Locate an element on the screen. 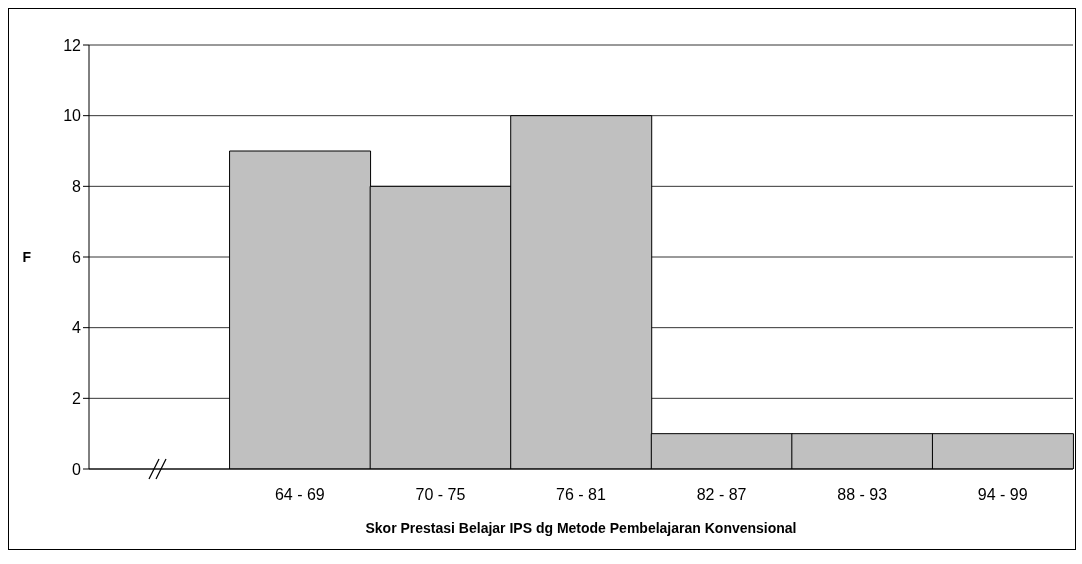  y-tick-label: 12 is located at coordinates (72, 45).